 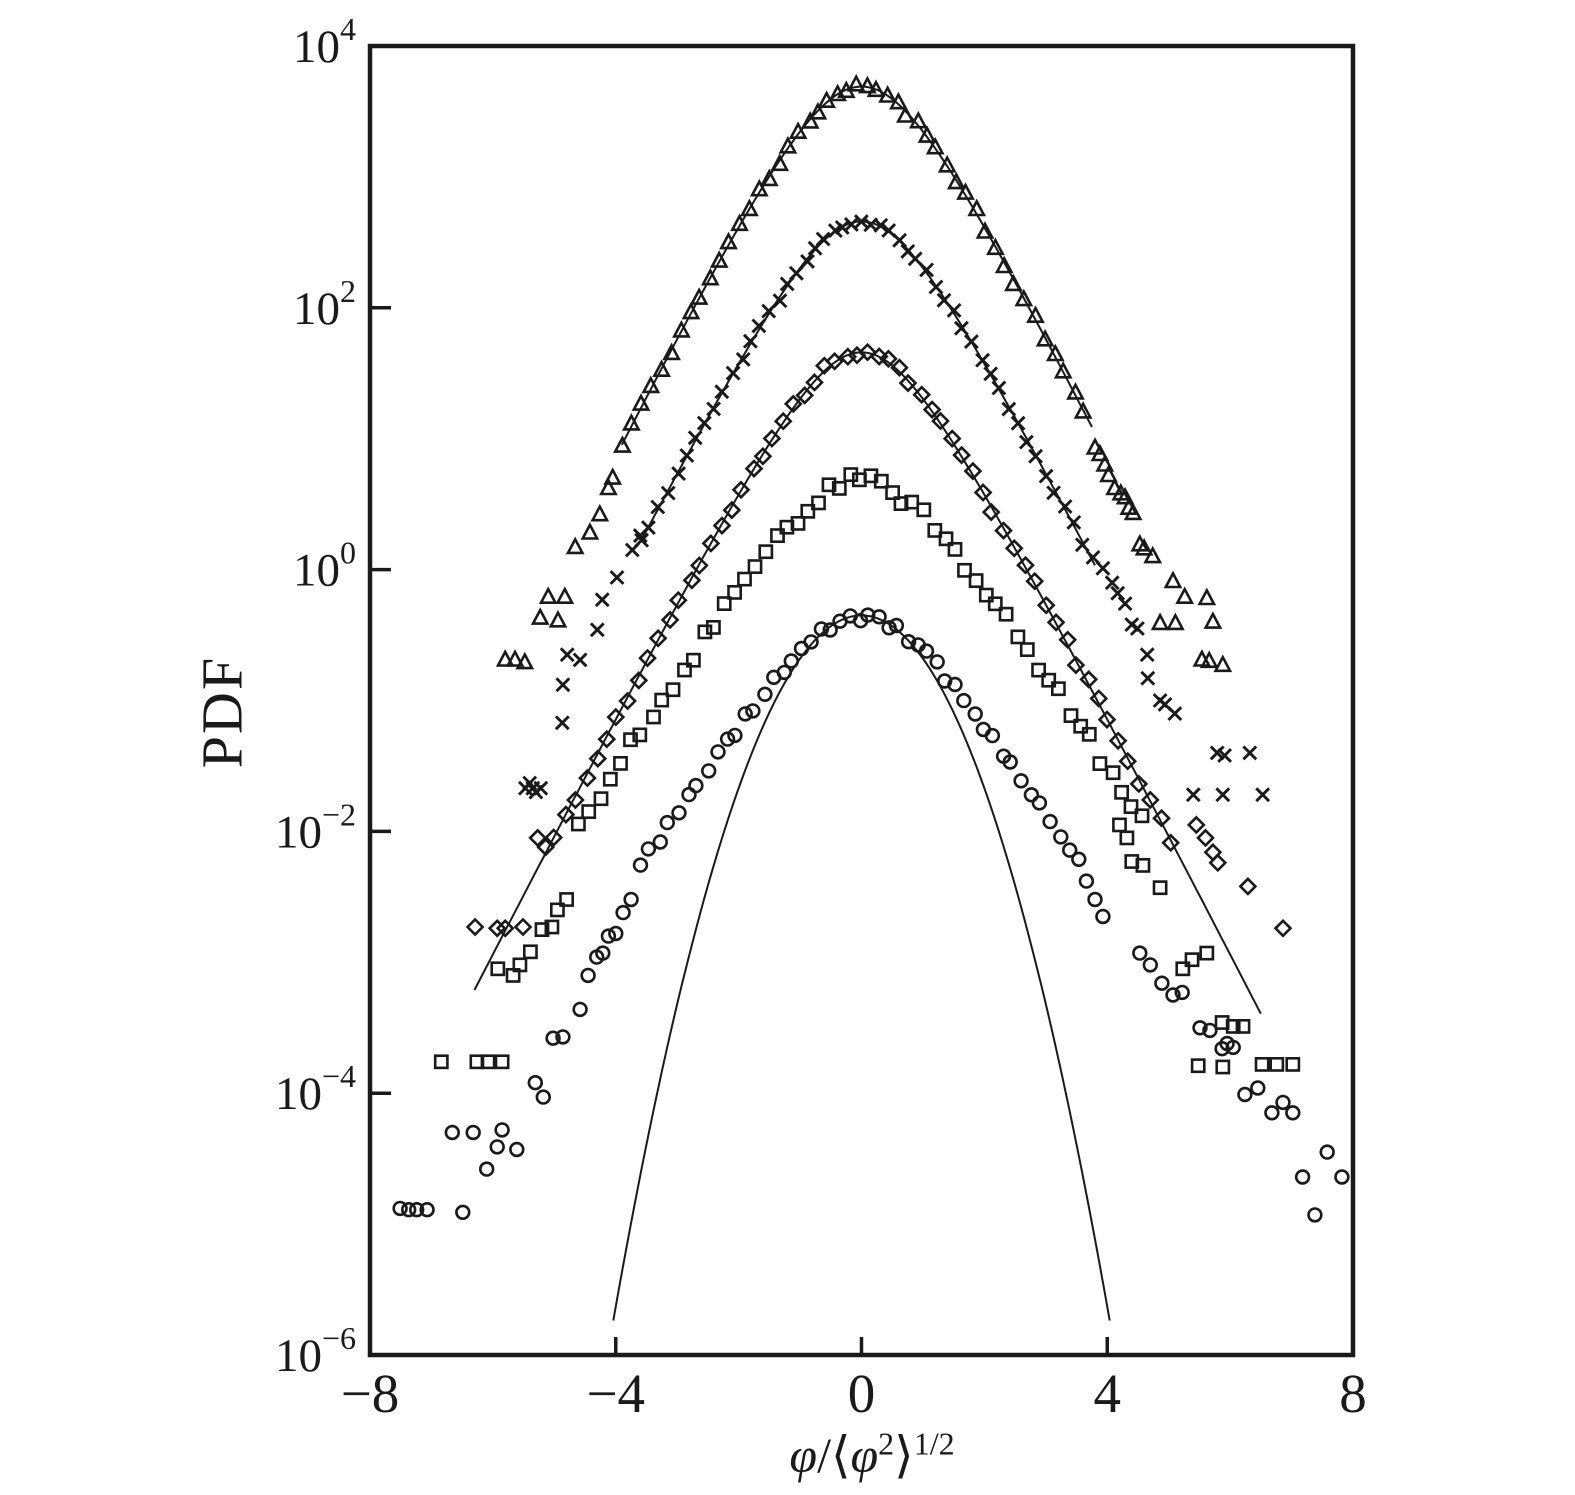 I want to click on y-tick-label: 10−4, so click(x=315, y=1089).